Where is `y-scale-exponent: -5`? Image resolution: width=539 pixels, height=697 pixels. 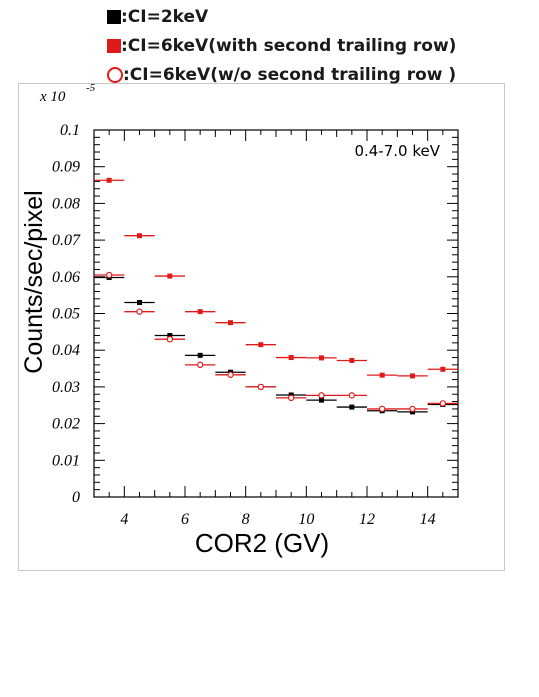 y-scale-exponent: -5 is located at coordinates (91, 88).